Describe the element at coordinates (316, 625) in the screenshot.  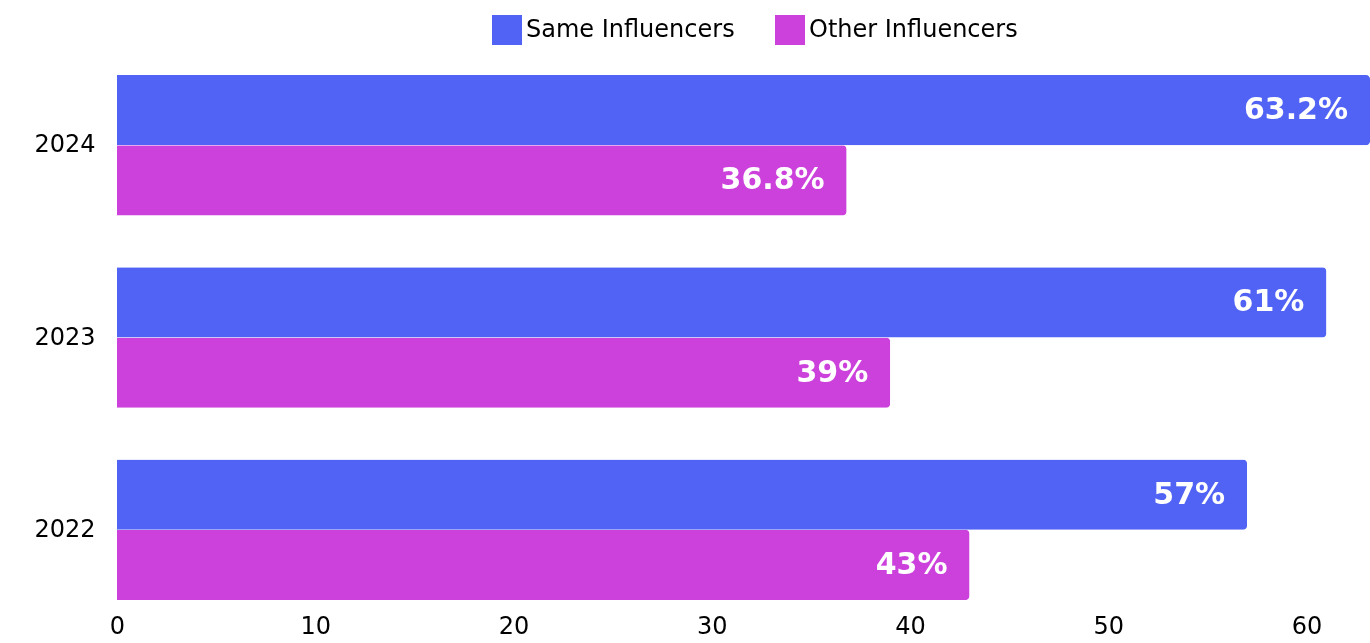
I see `x-tick-label: 10` at that location.